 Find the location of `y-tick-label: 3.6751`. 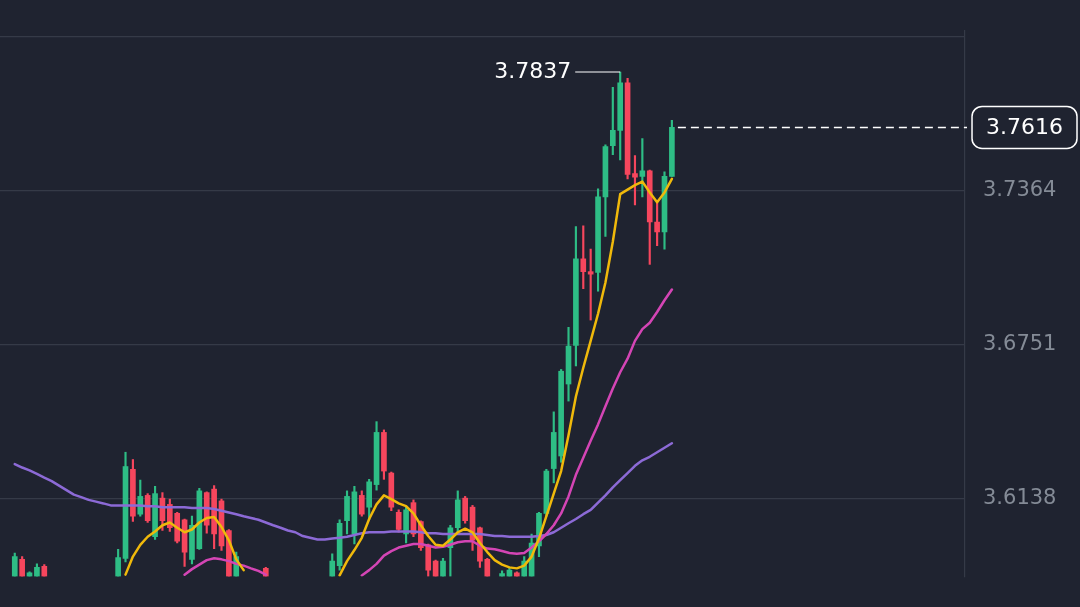

y-tick-label: 3.6751 is located at coordinates (1020, 342).